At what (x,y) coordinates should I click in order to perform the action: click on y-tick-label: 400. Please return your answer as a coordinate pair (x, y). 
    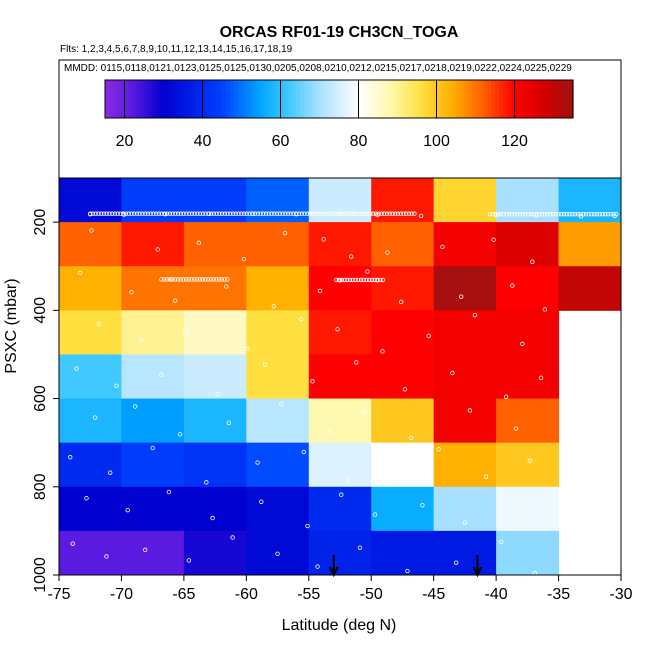
    Looking at the image, I should click on (40, 310).